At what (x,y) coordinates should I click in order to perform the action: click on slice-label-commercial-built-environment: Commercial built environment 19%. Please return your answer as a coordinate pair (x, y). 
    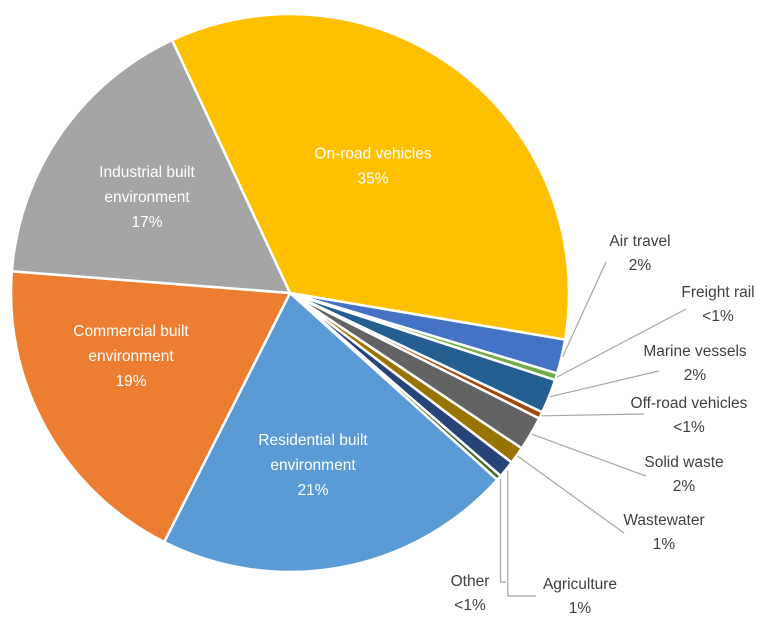
    Looking at the image, I should click on (131, 356).